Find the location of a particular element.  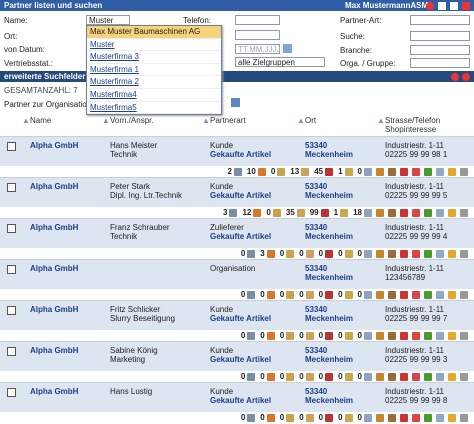

column-header: Vorn./Anspr. is located at coordinates (132, 120).